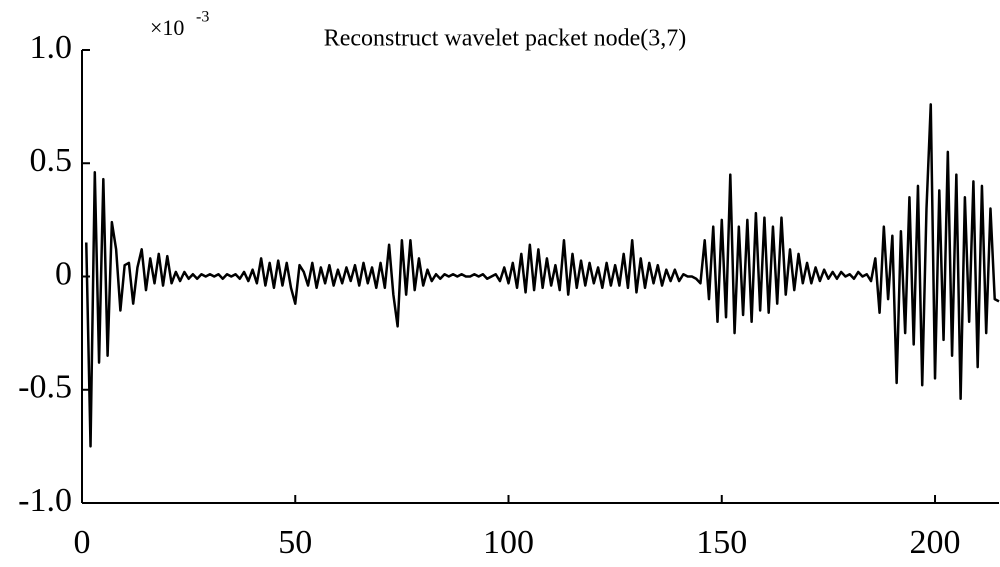  I want to click on y-tick-label: -0.5, so click(45, 387).